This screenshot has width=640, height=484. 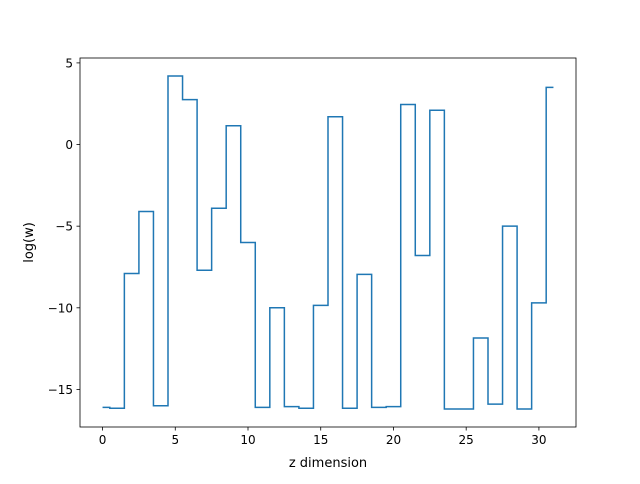 What do you see at coordinates (466, 440) in the screenshot?
I see `x-tick-label: 25` at bounding box center [466, 440].